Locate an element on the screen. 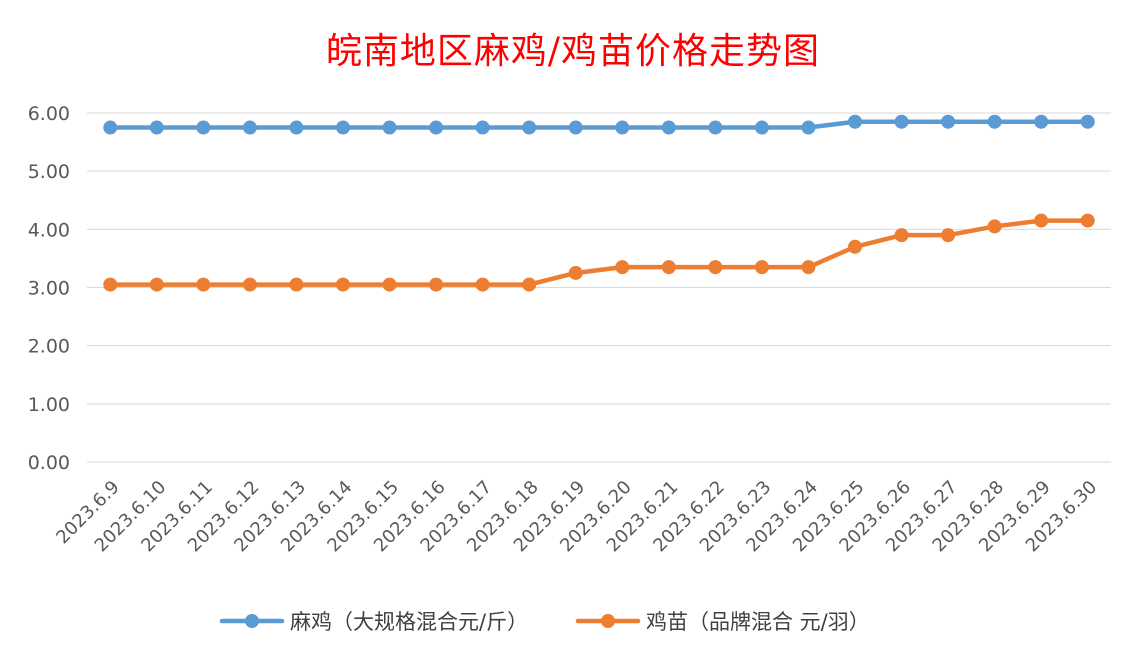 The width and height of the screenshot is (1146, 668). legend-item: 鸡苗（品牌混合 元/羽） is located at coordinates (722, 622).